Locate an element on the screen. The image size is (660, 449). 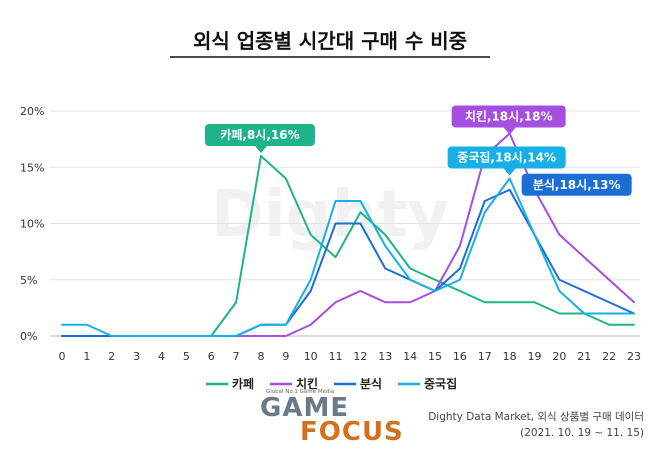
logo-game-text: GAME is located at coordinates (304, 408).